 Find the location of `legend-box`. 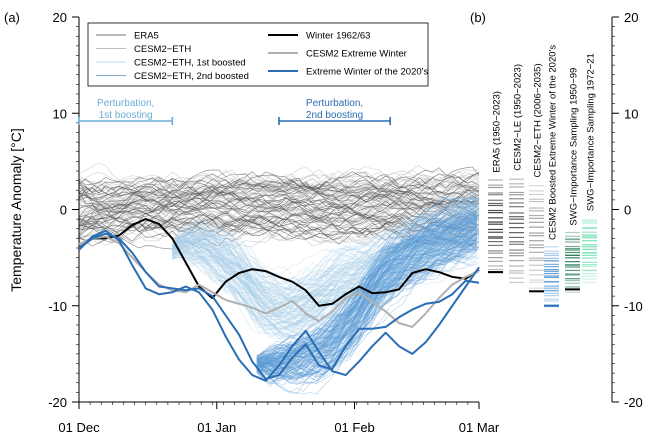

legend-box is located at coordinates (258, 54).